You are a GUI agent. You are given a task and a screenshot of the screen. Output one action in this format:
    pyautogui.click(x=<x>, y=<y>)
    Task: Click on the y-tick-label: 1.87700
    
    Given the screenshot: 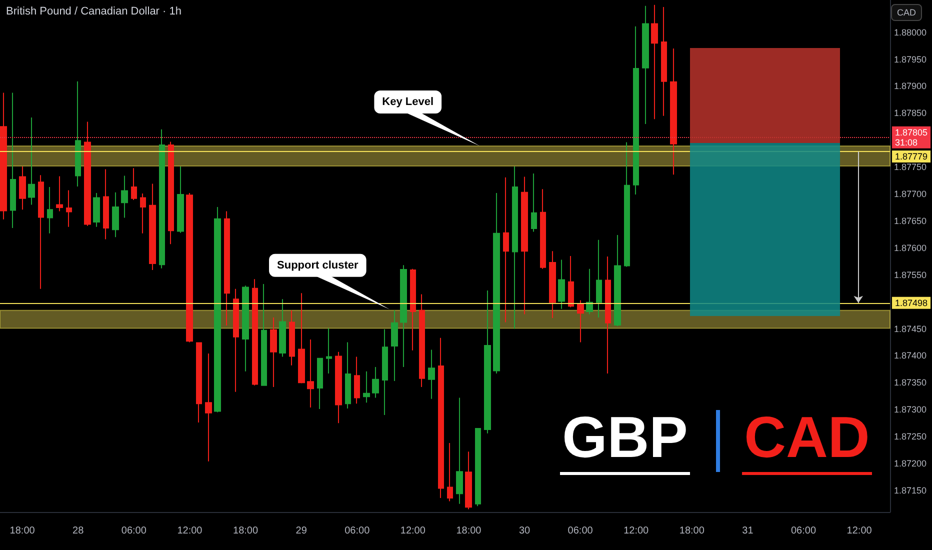 What is the action you would take?
    pyautogui.click(x=910, y=194)
    